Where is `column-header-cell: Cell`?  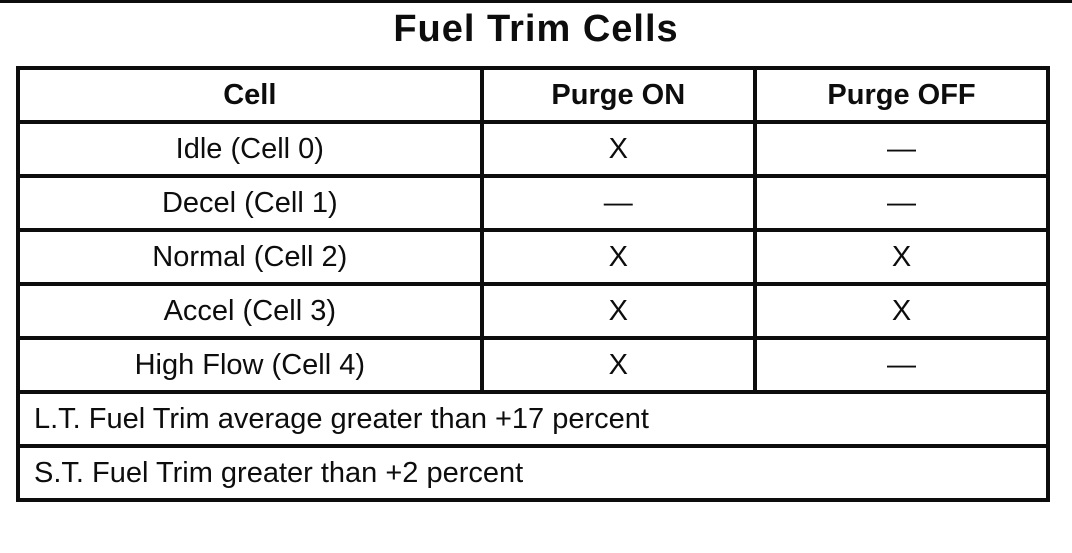
column-header-cell: Cell is located at coordinates (250, 95).